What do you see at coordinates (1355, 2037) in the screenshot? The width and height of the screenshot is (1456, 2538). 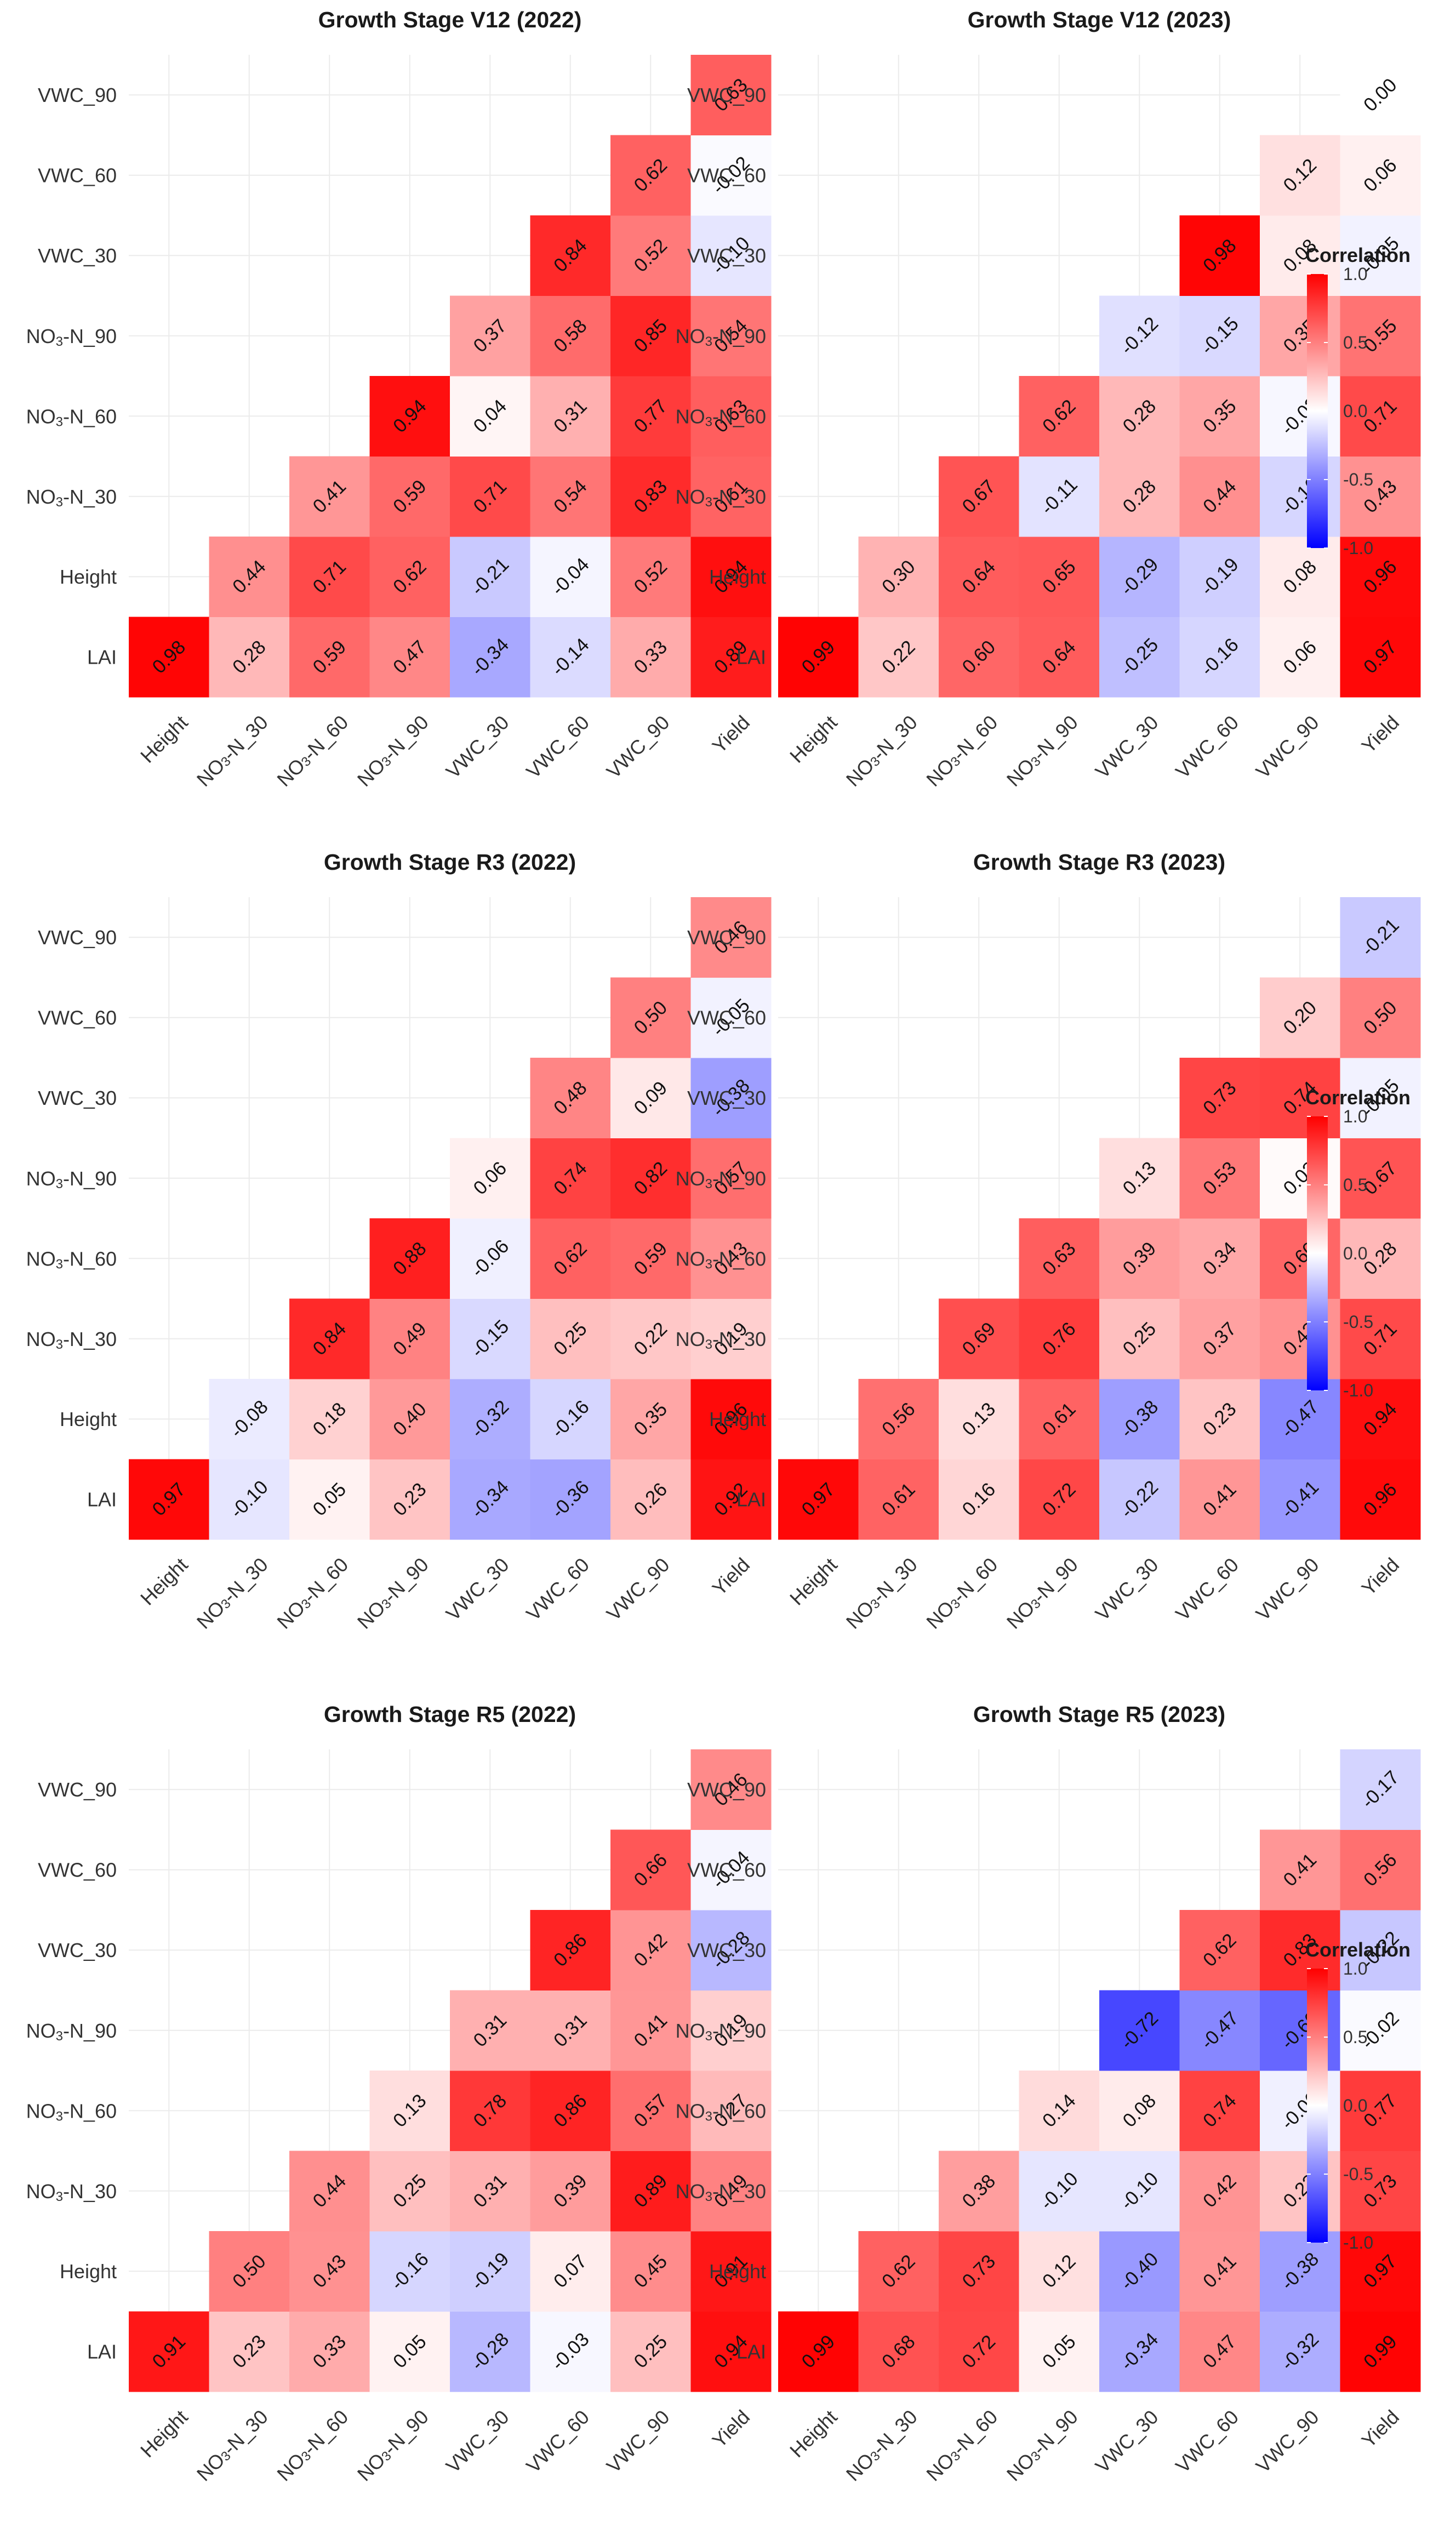 I see `legend-tick-label: 0.5` at bounding box center [1355, 2037].